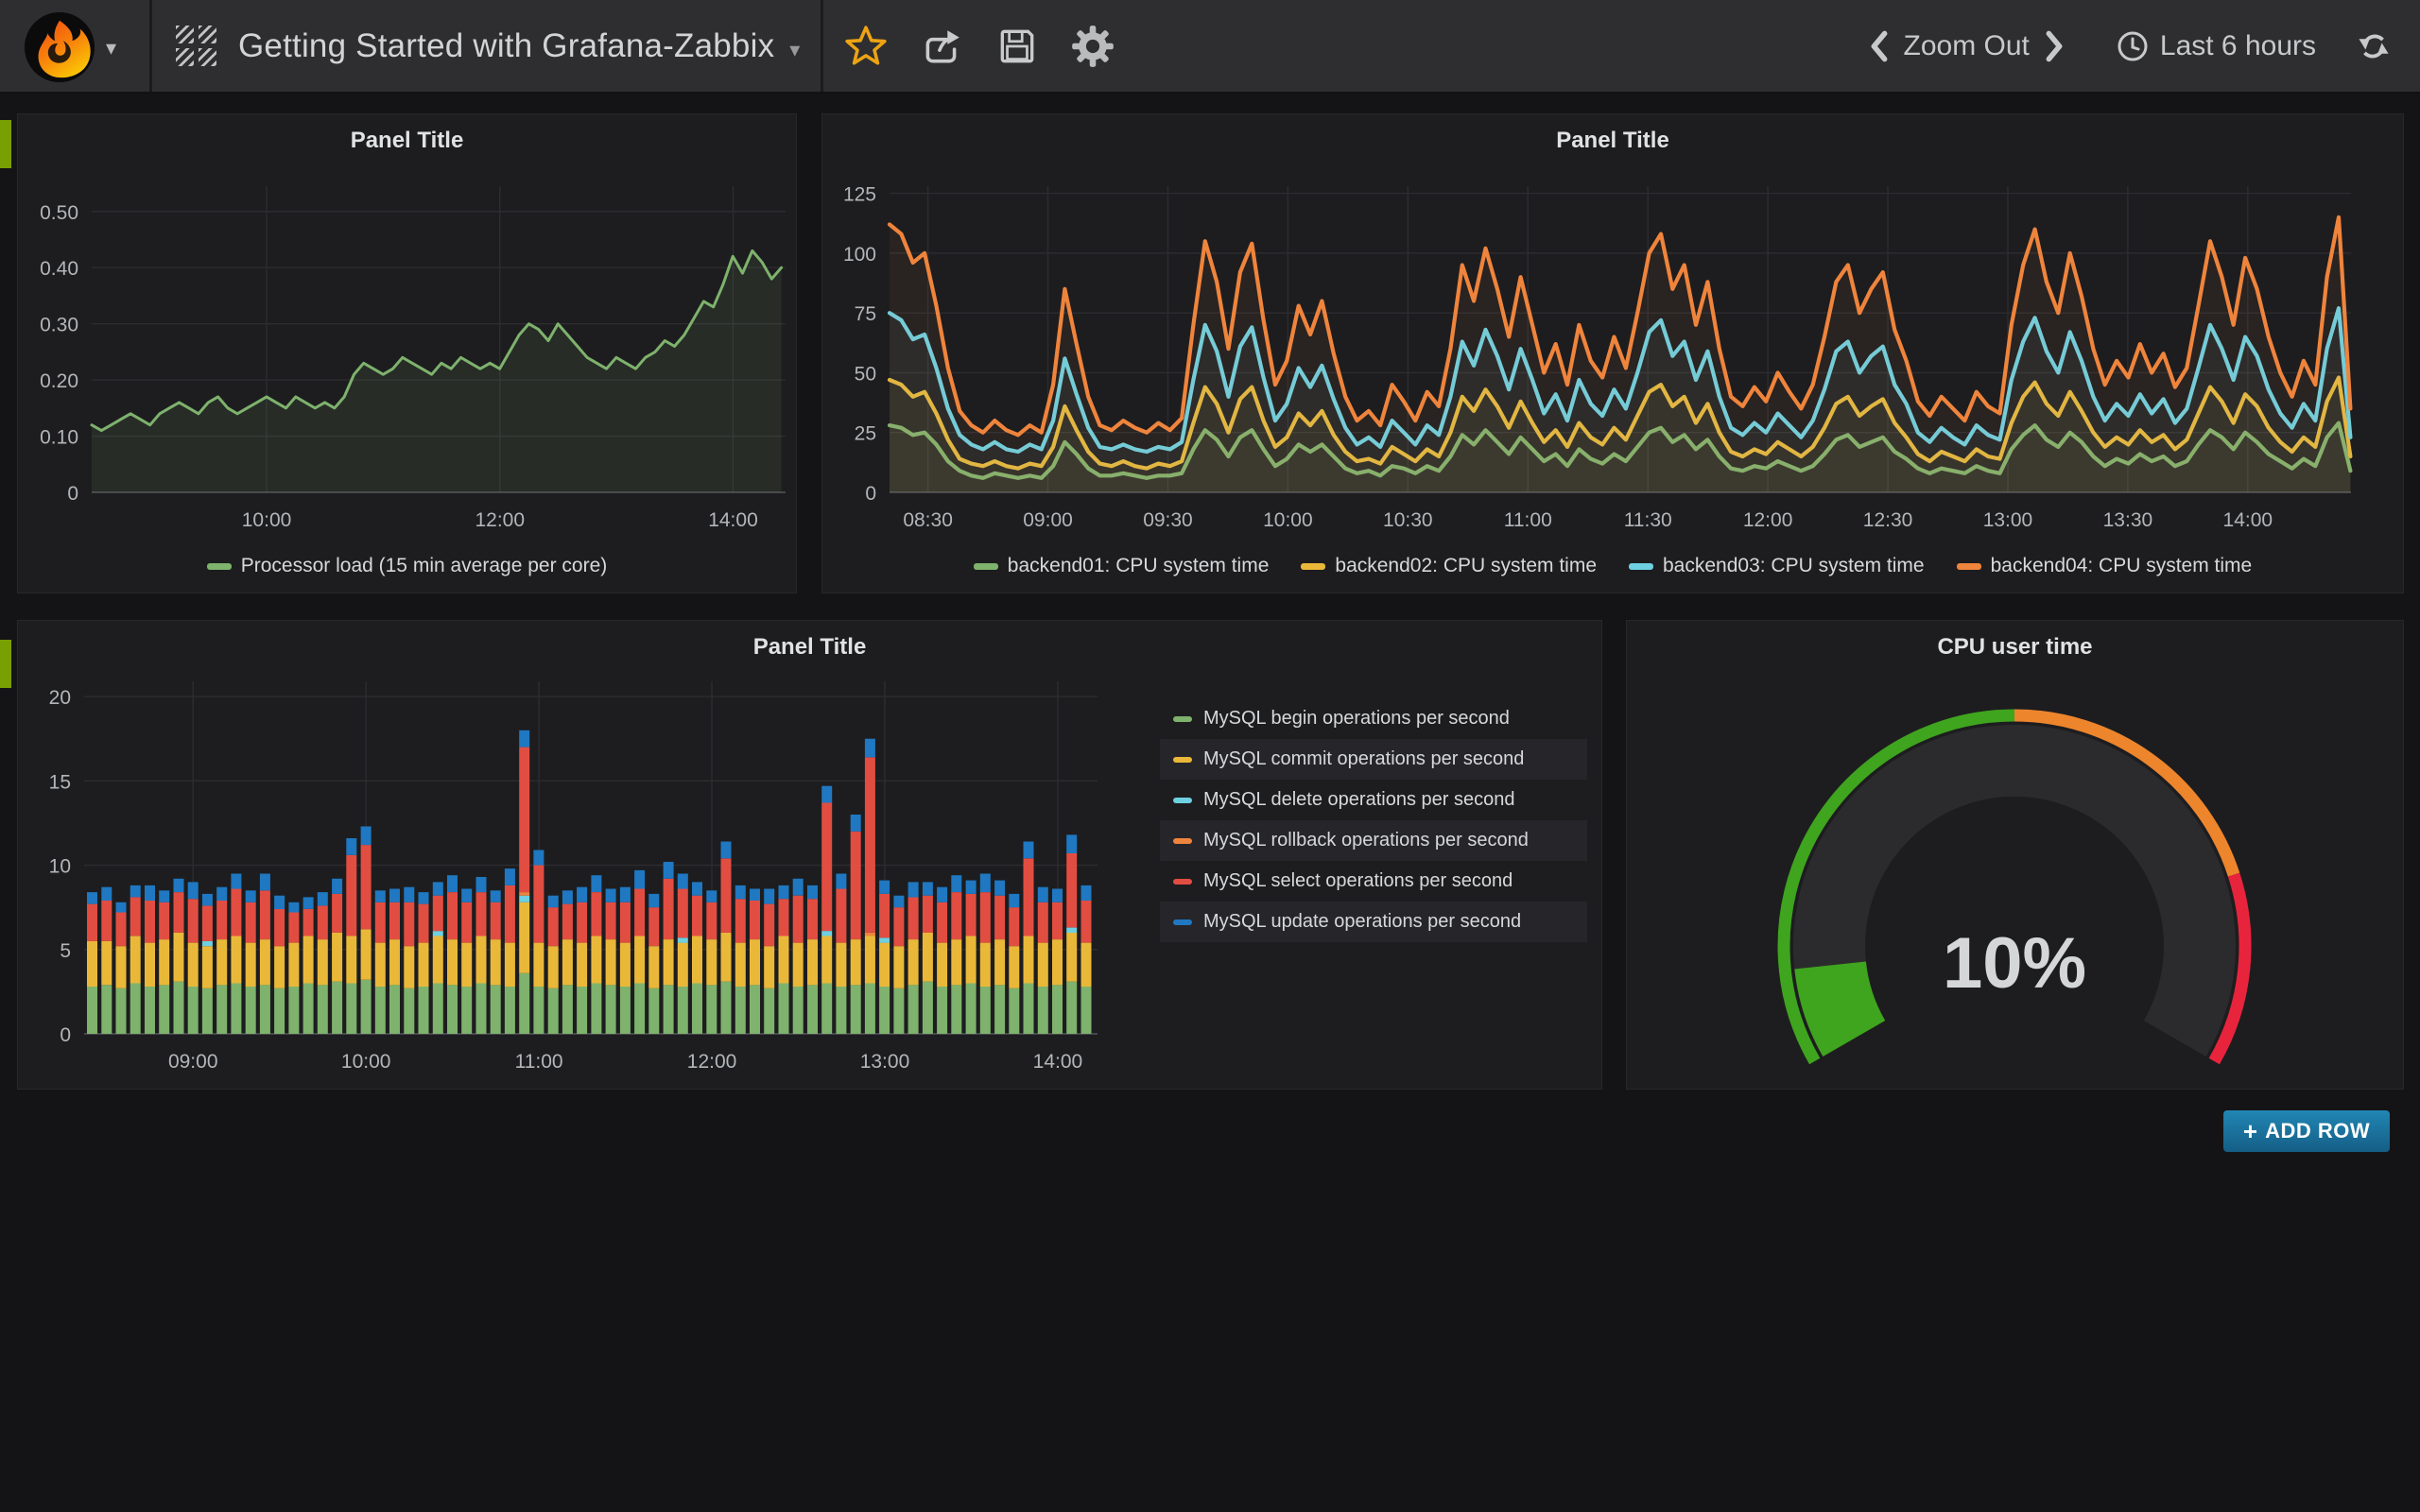 The width and height of the screenshot is (2420, 1512). Describe the element at coordinates (2217, 46) in the screenshot. I see `time-picker-button: Last 6 hours` at that location.